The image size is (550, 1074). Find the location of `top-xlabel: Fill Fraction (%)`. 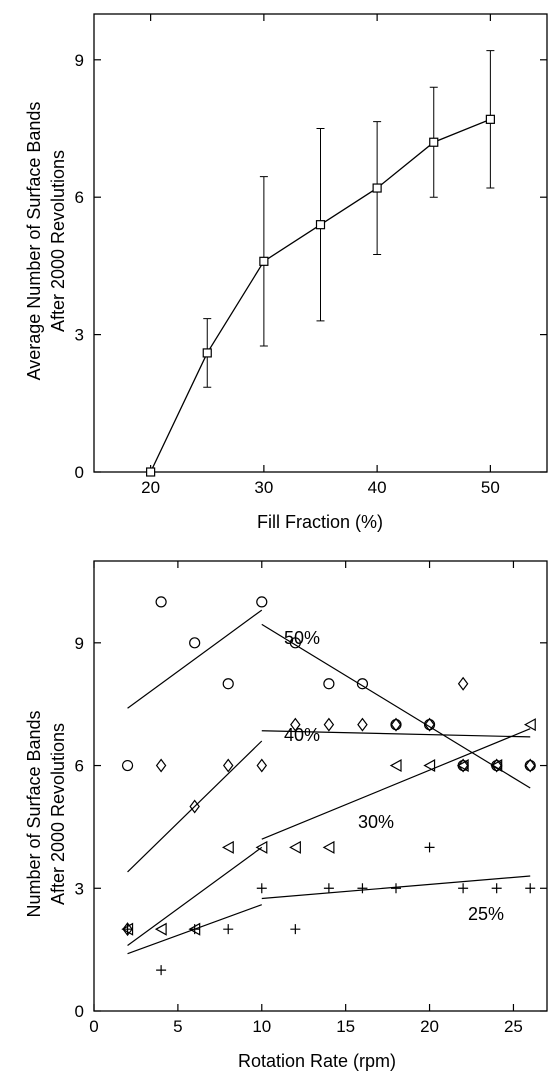

top-xlabel: Fill Fraction (%) is located at coordinates (320, 522).